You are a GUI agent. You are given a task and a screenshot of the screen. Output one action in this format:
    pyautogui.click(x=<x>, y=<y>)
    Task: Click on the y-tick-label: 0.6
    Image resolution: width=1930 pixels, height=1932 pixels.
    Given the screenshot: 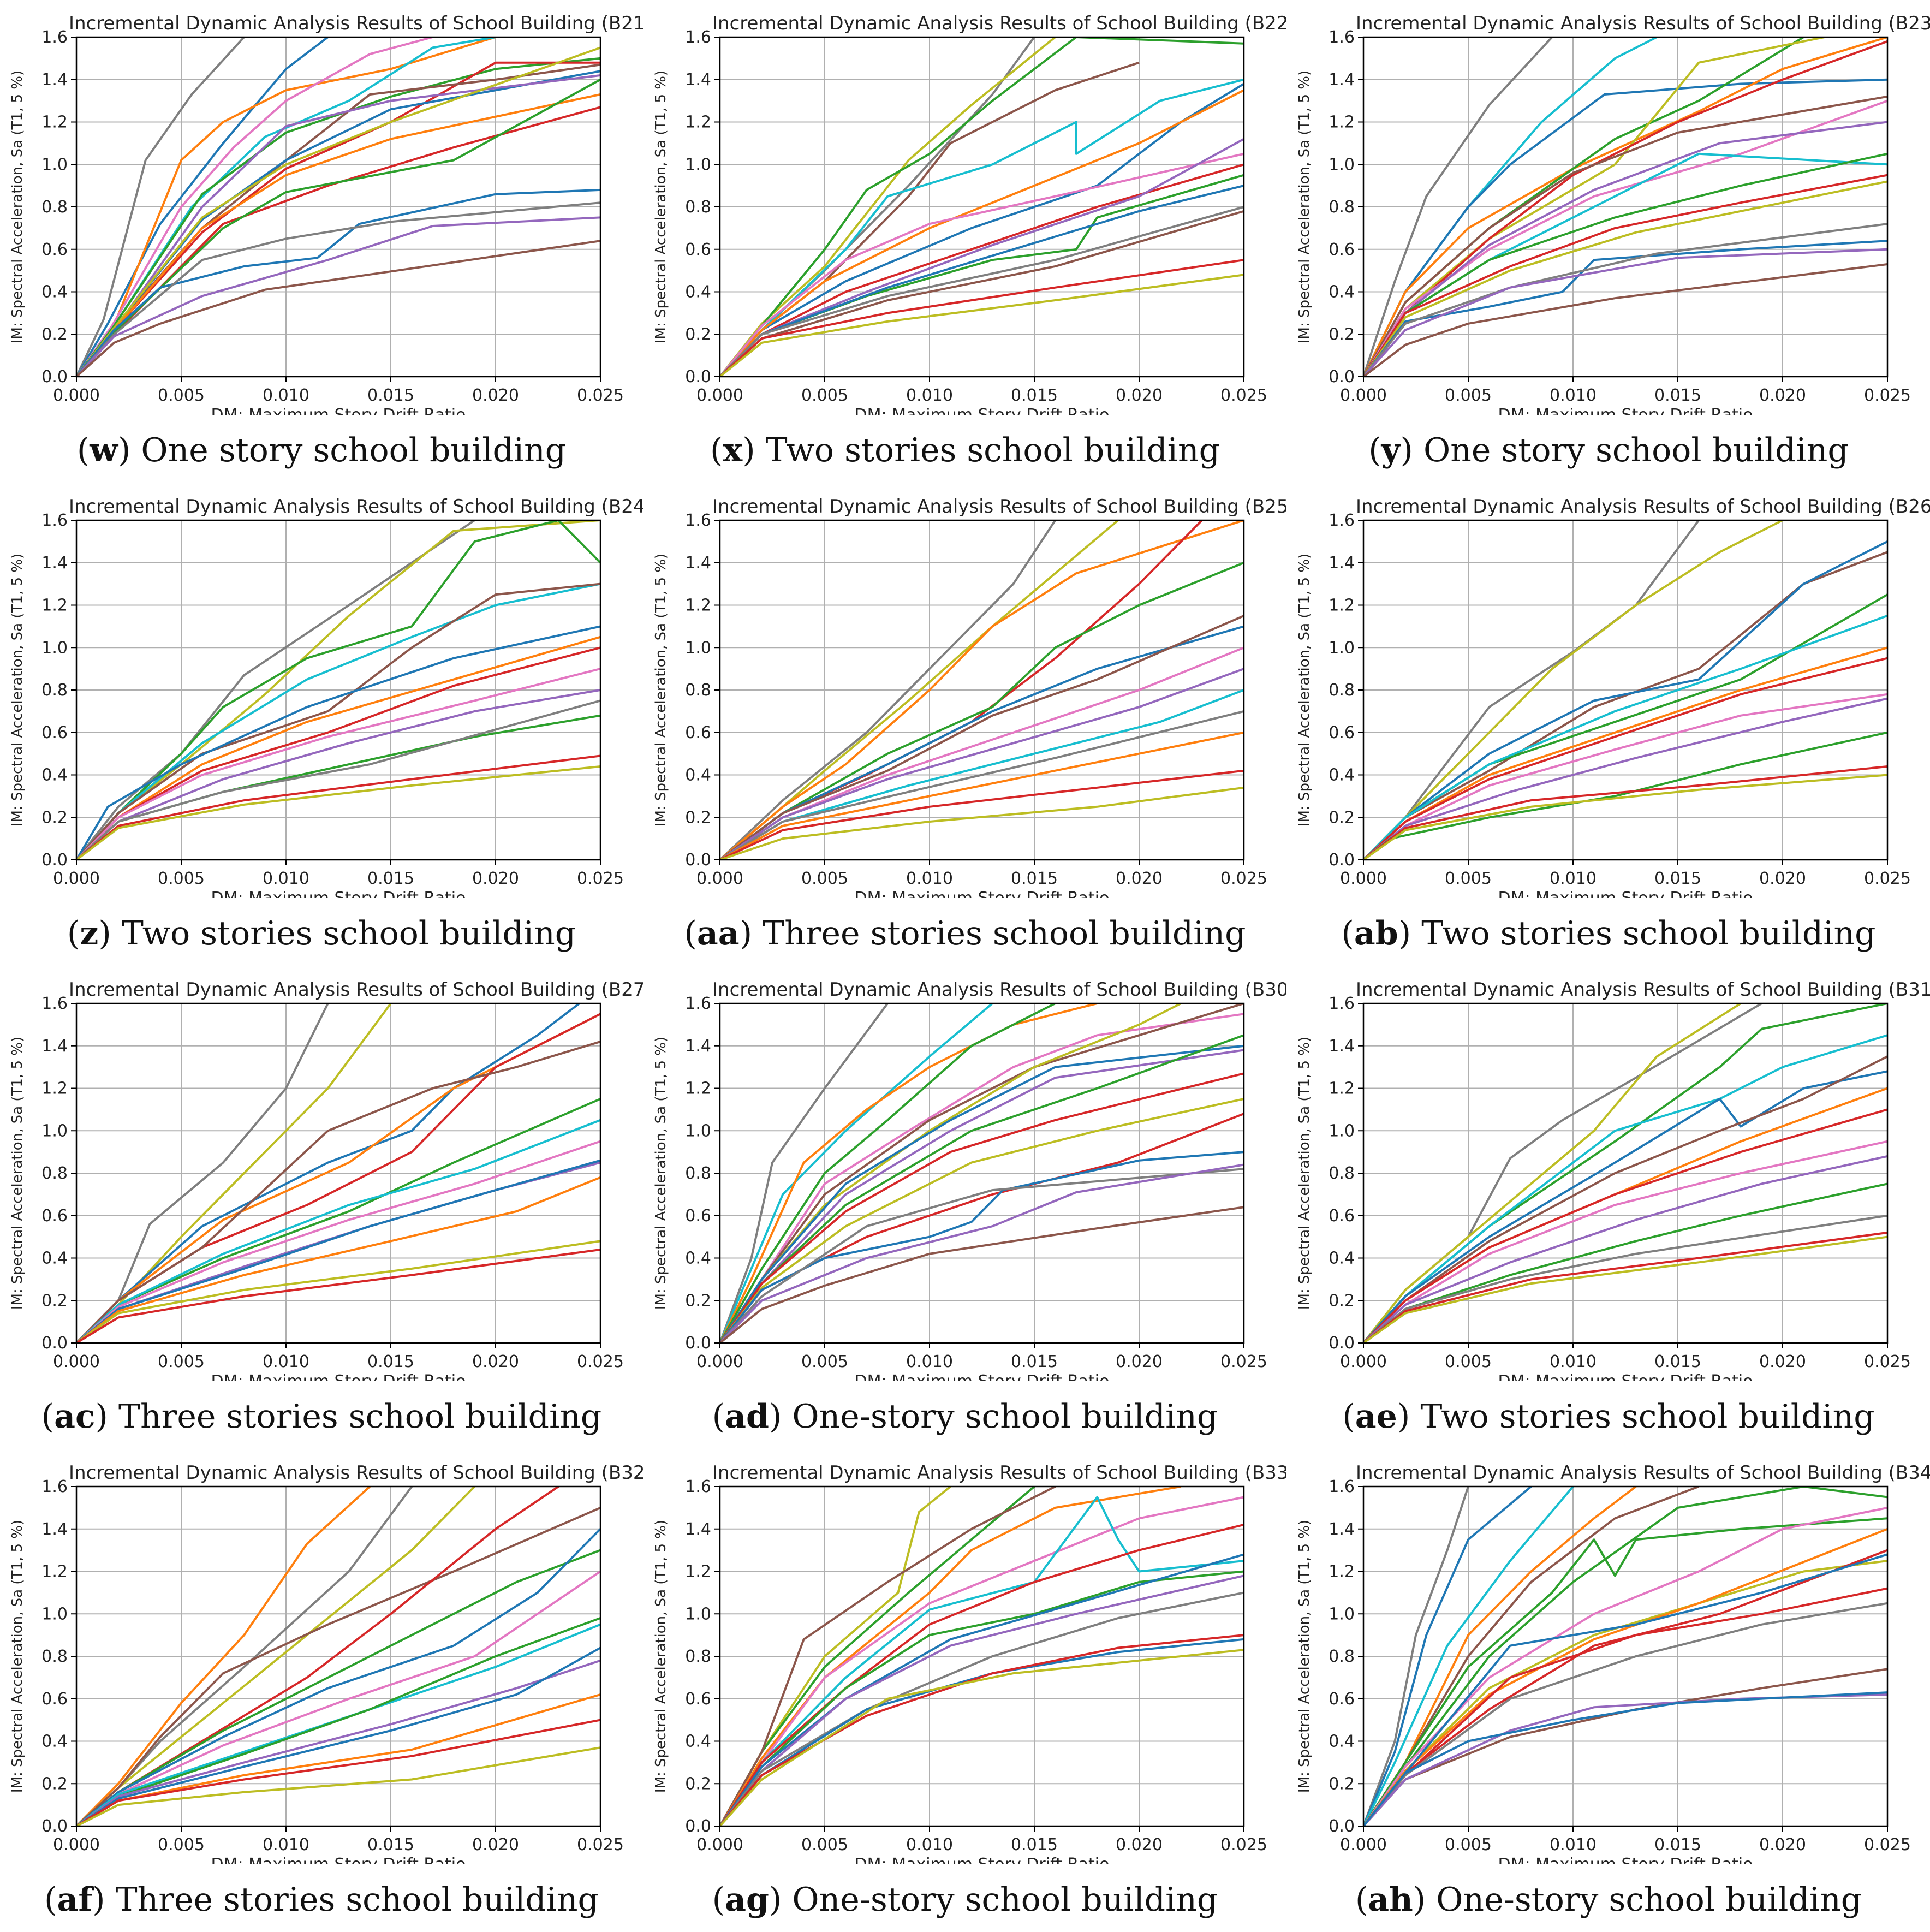 What is the action you would take?
    pyautogui.click(x=1342, y=1216)
    